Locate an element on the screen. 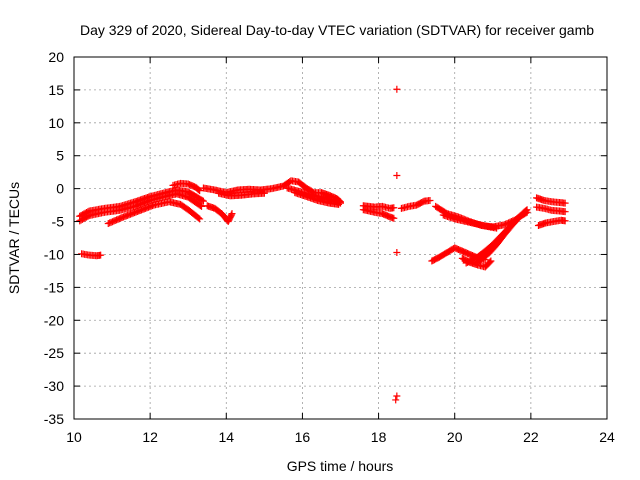 Image resolution: width=640 pixels, height=480 pixels. data-point-arc-i-low is located at coordinates (565, 221).